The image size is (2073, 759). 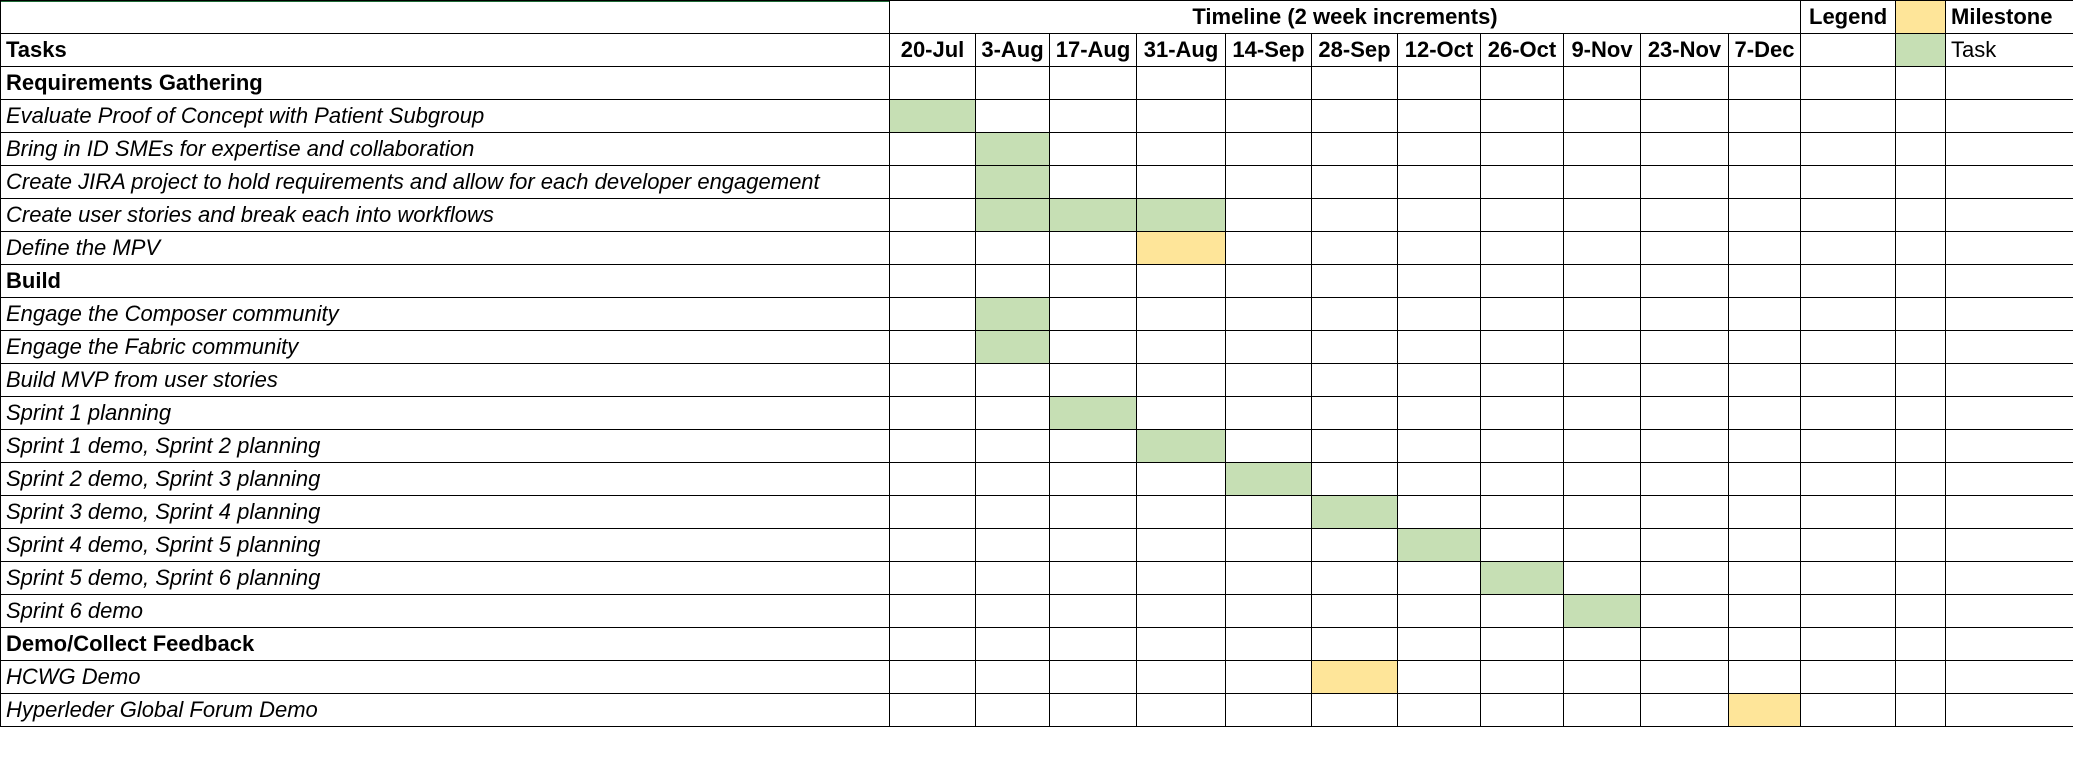 I want to click on task-label: Sprint 4 demo, Sprint 5 planning, so click(x=445, y=545).